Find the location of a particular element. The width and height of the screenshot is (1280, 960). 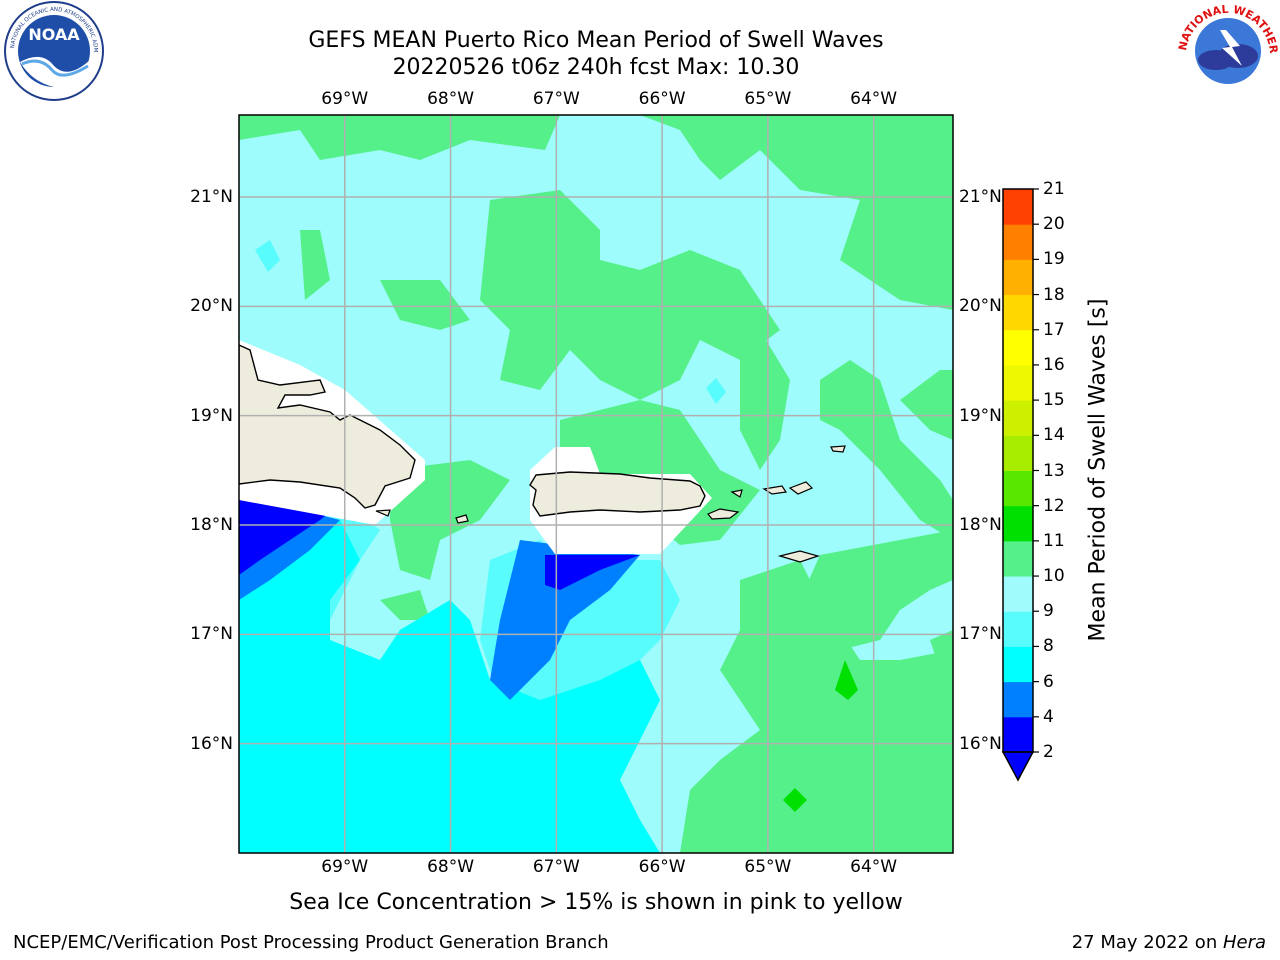

colorbar-tick-label: 20 is located at coordinates (1054, 224).